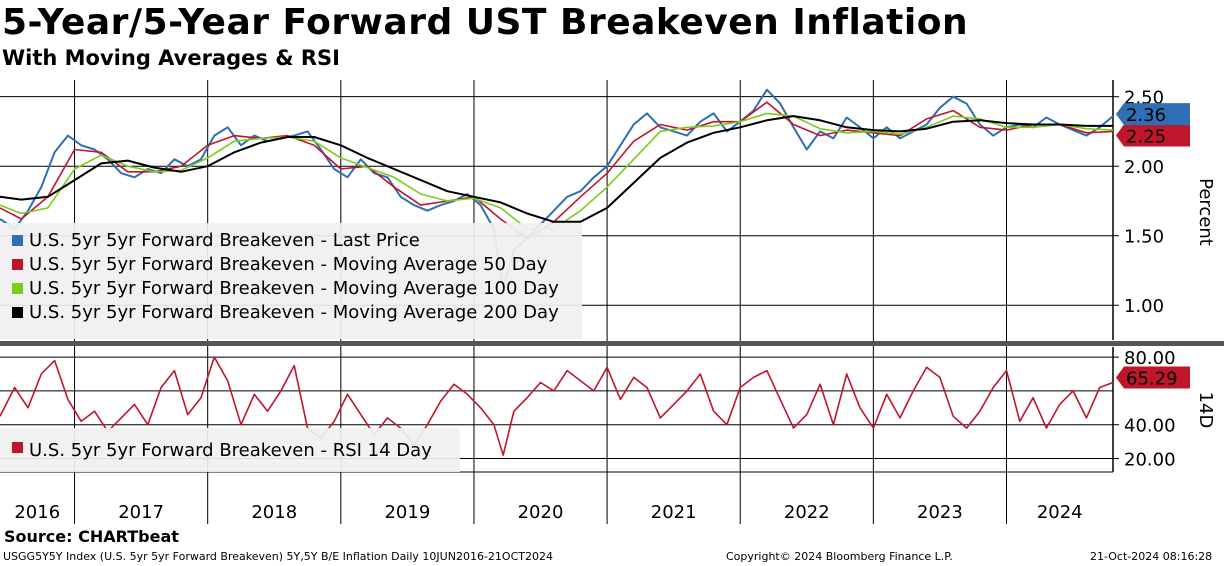 The width and height of the screenshot is (1224, 566). Describe the element at coordinates (541, 512) in the screenshot. I see `x-tick-label: 2020` at that location.